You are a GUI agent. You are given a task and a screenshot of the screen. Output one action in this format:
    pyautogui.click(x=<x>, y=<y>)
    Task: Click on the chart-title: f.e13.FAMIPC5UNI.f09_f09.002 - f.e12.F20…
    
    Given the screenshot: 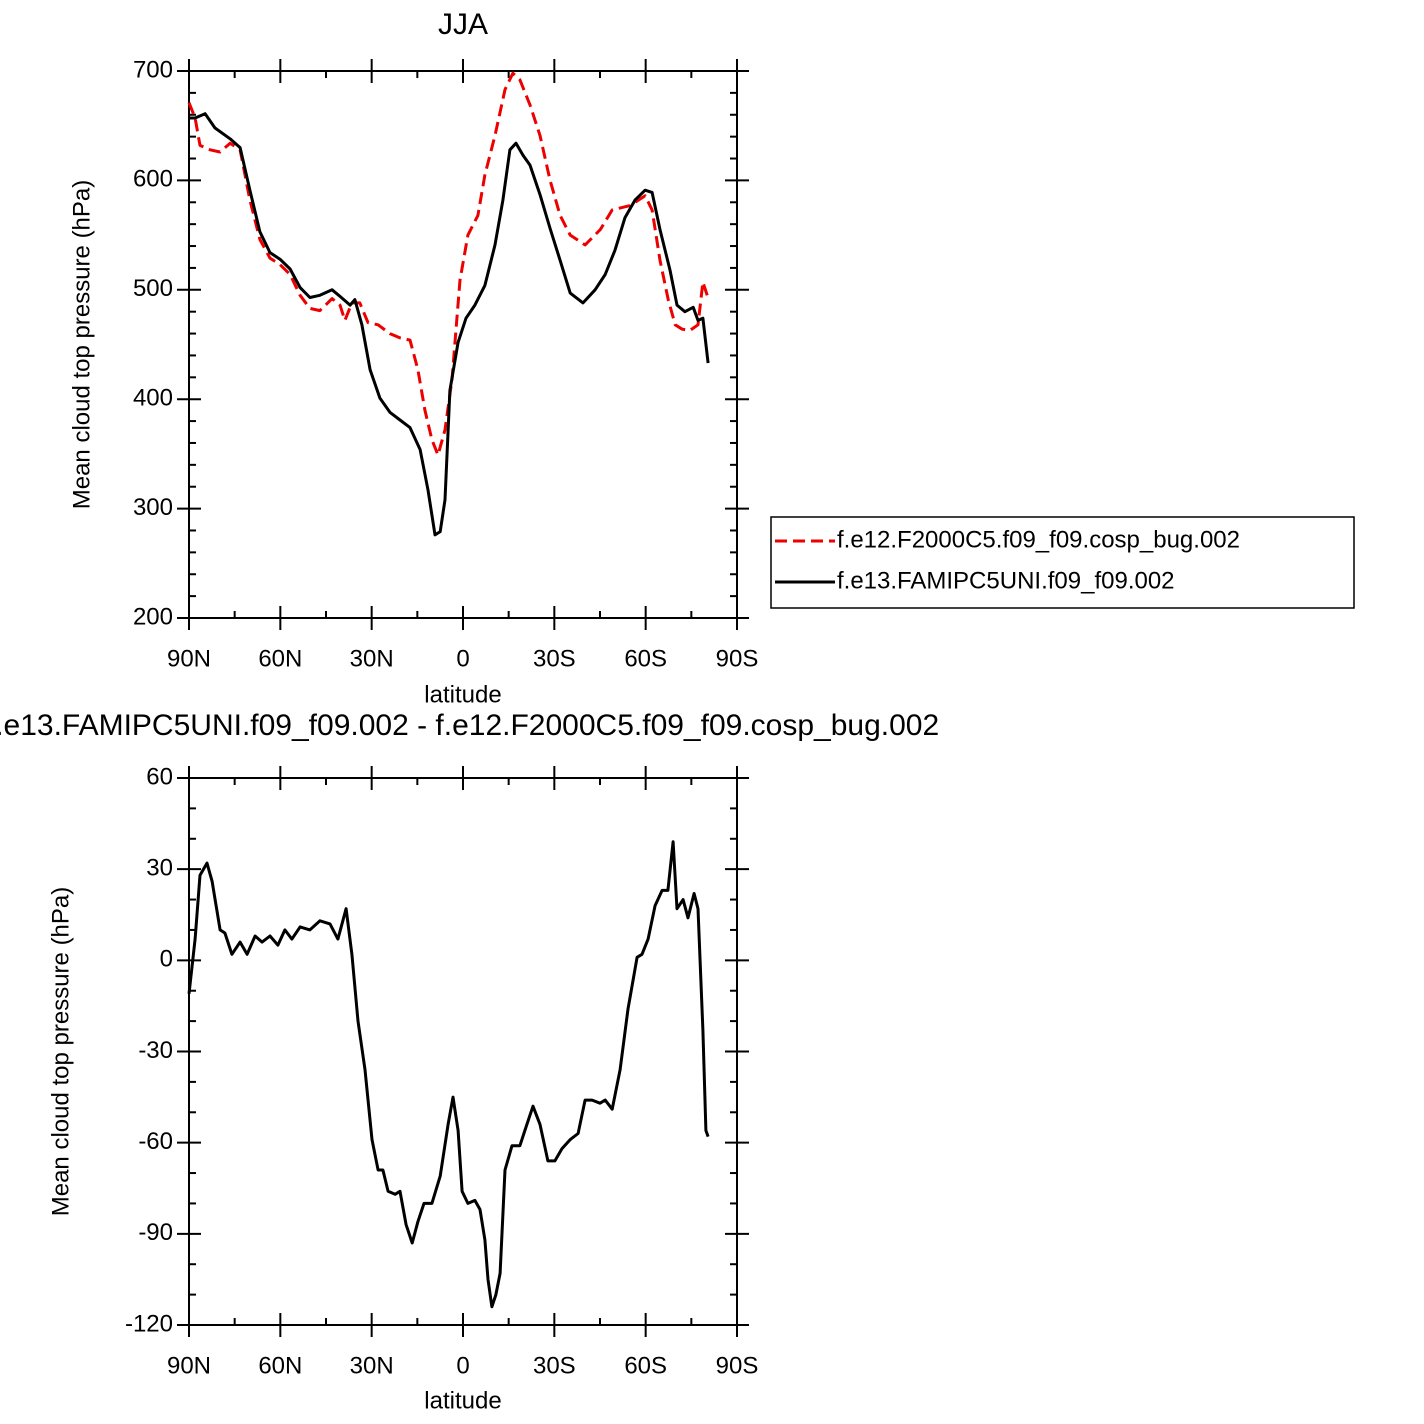 What is the action you would take?
    pyautogui.click(x=469, y=725)
    